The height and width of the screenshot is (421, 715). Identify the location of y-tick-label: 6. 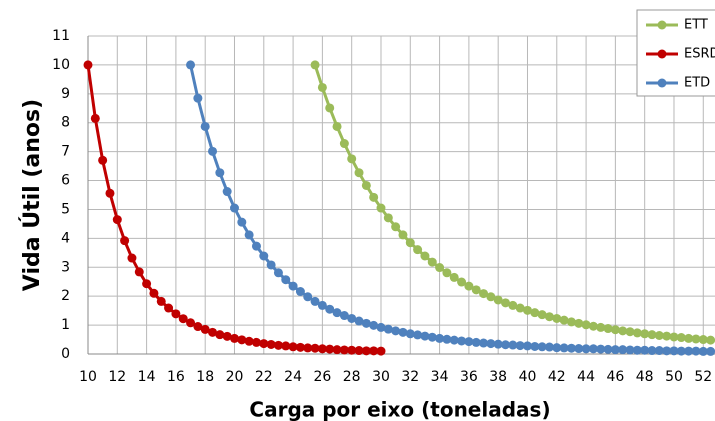
(65, 181).